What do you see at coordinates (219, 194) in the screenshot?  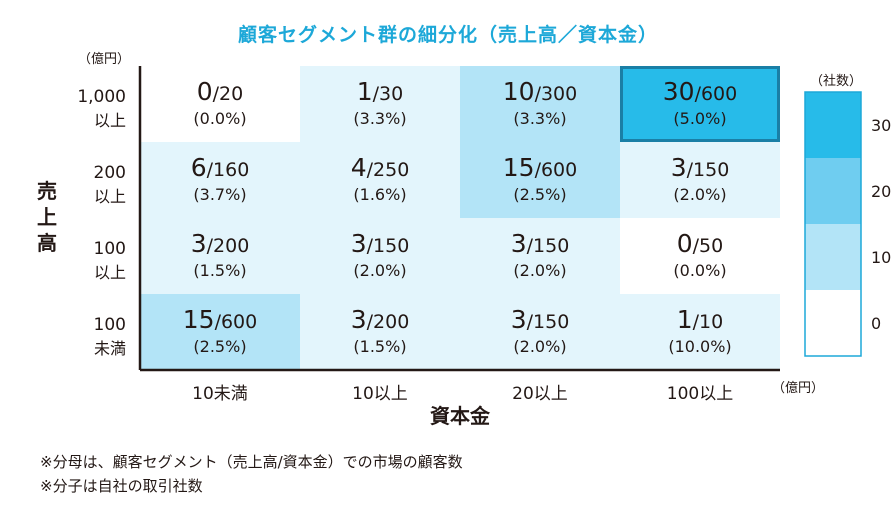 I see `cell-percent-label: (3.7%)` at bounding box center [219, 194].